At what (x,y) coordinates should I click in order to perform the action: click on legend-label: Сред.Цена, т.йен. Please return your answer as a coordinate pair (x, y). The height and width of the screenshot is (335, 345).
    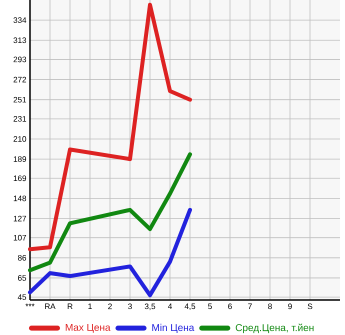
    Looking at the image, I should click on (275, 329).